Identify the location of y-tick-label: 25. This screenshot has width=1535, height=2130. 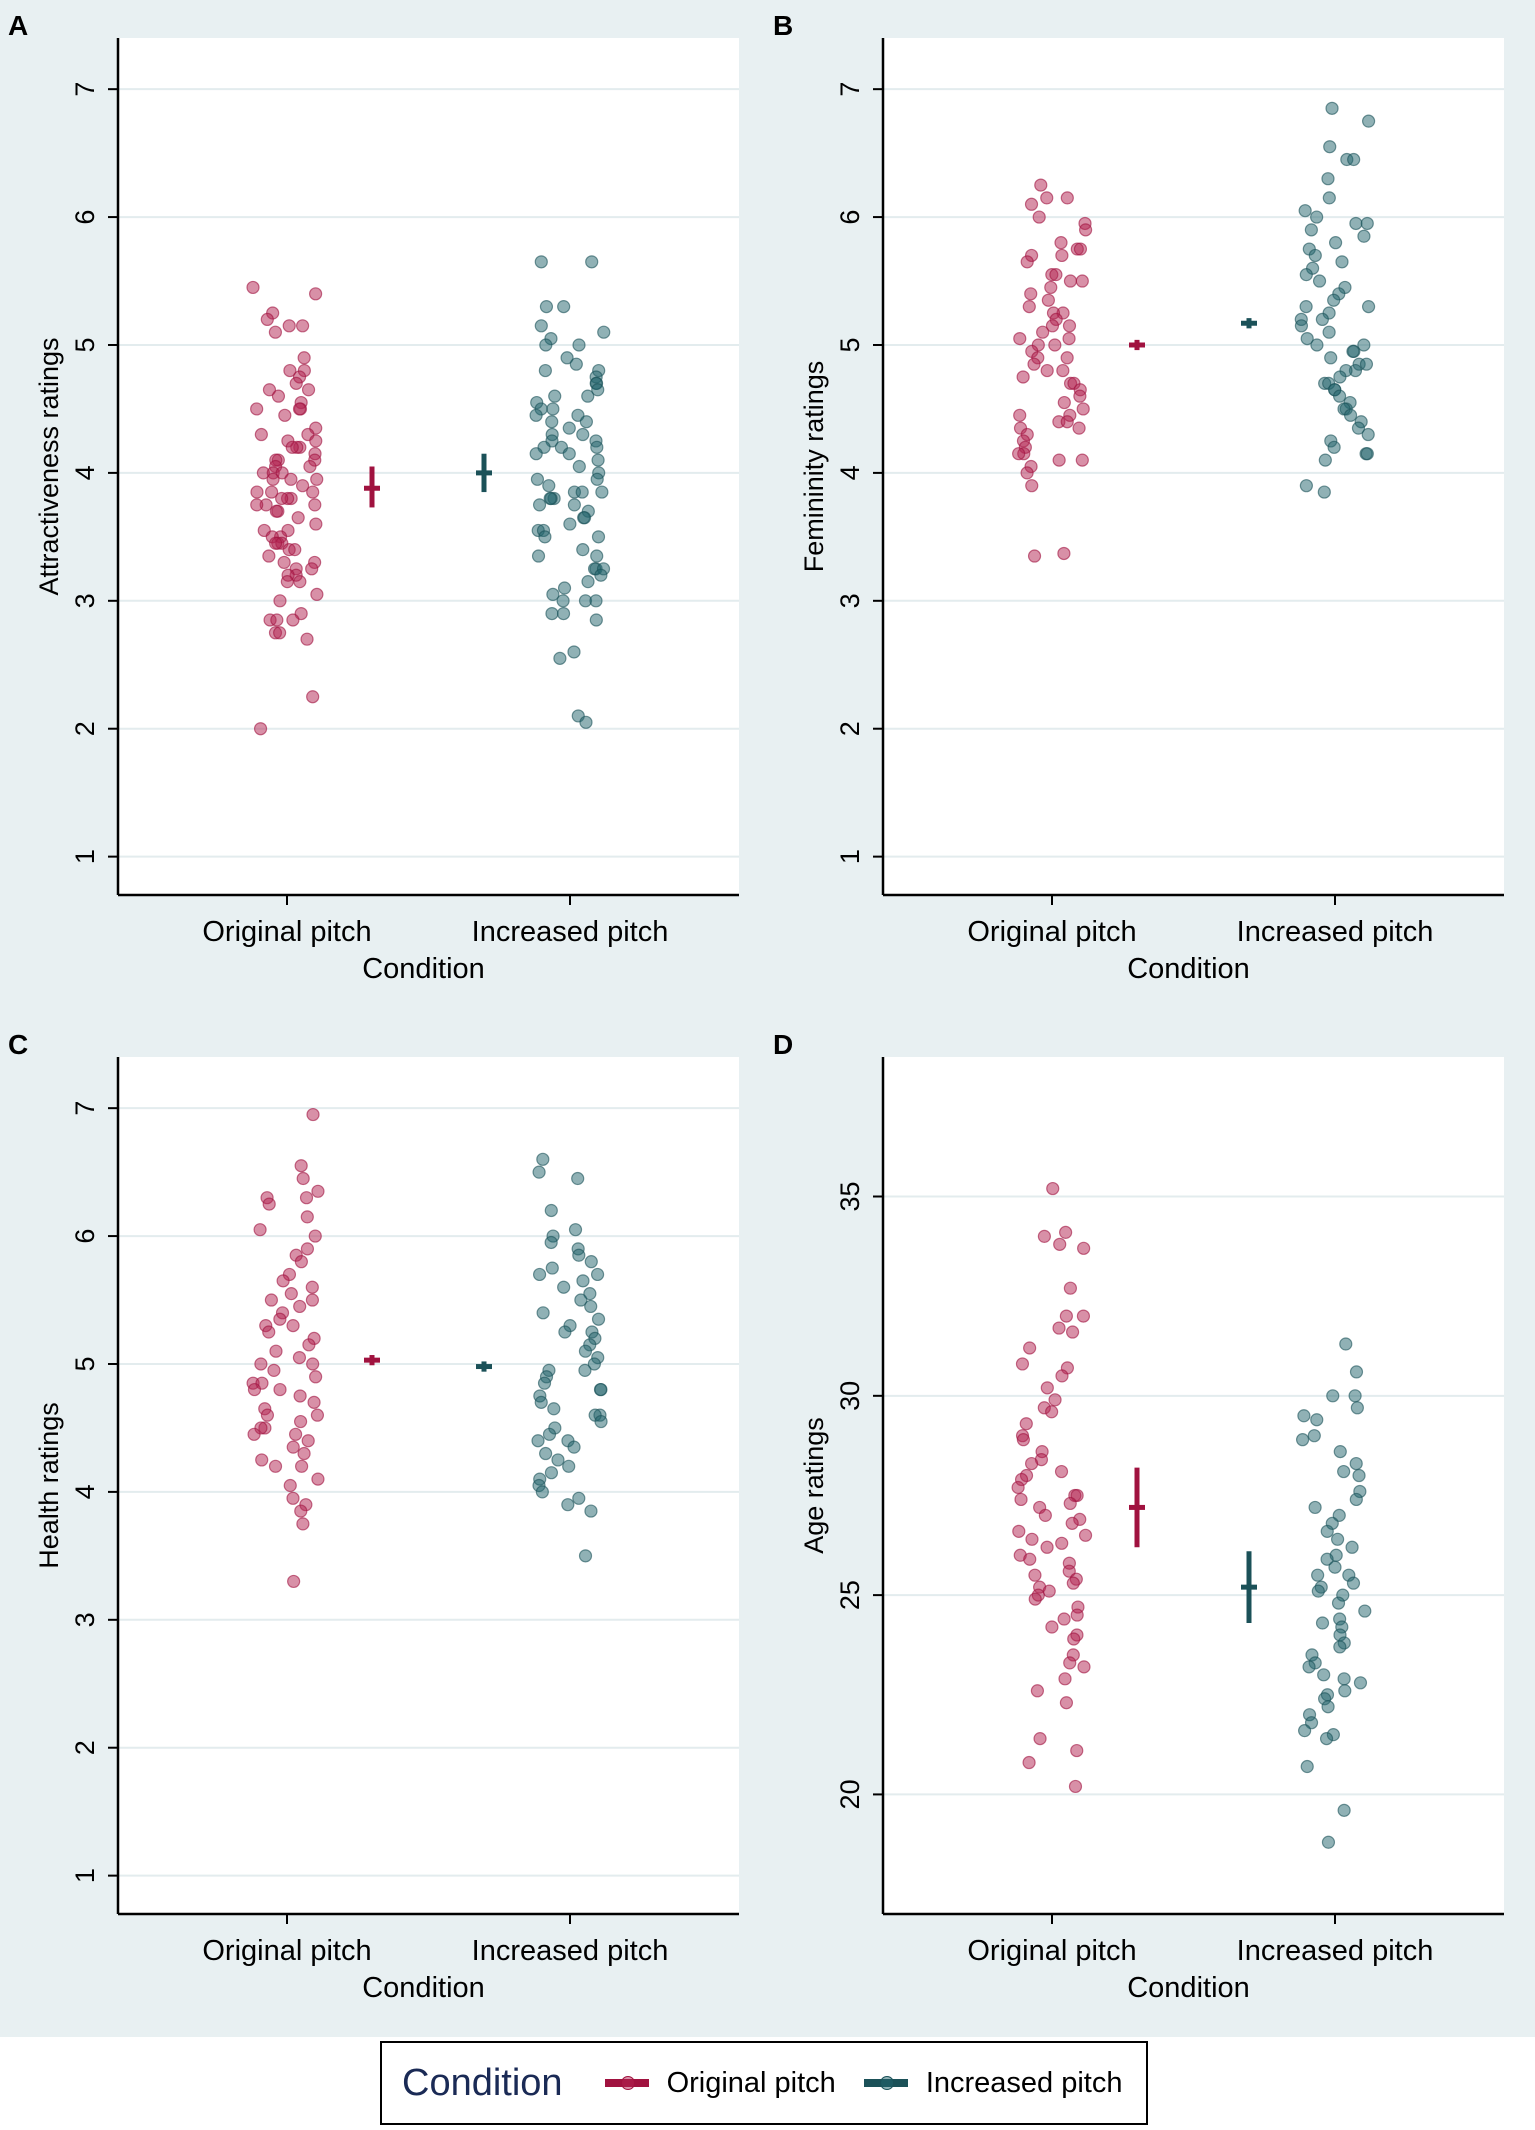
(850, 1595).